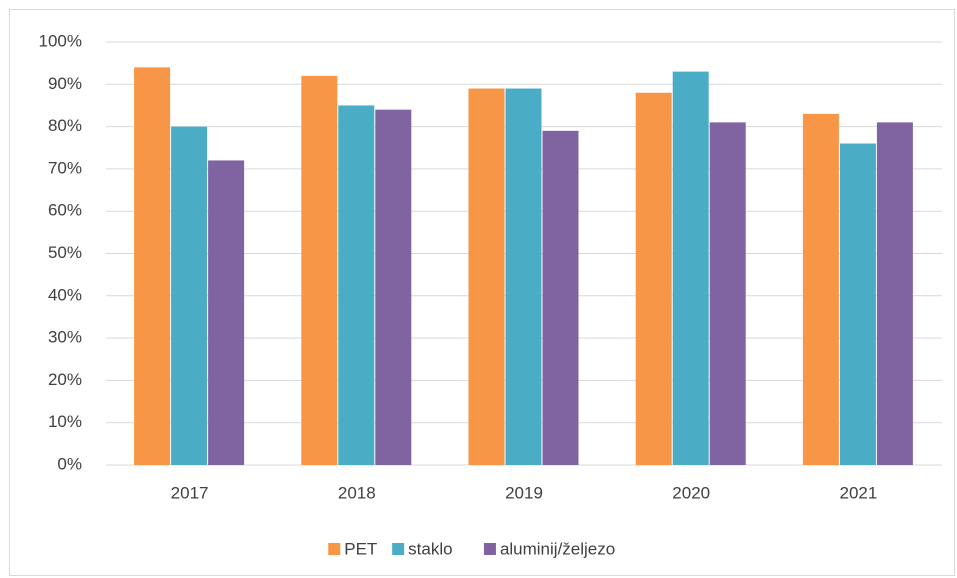 The height and width of the screenshot is (578, 957). What do you see at coordinates (65, 421) in the screenshot?
I see `y-tick-label: 10%` at bounding box center [65, 421].